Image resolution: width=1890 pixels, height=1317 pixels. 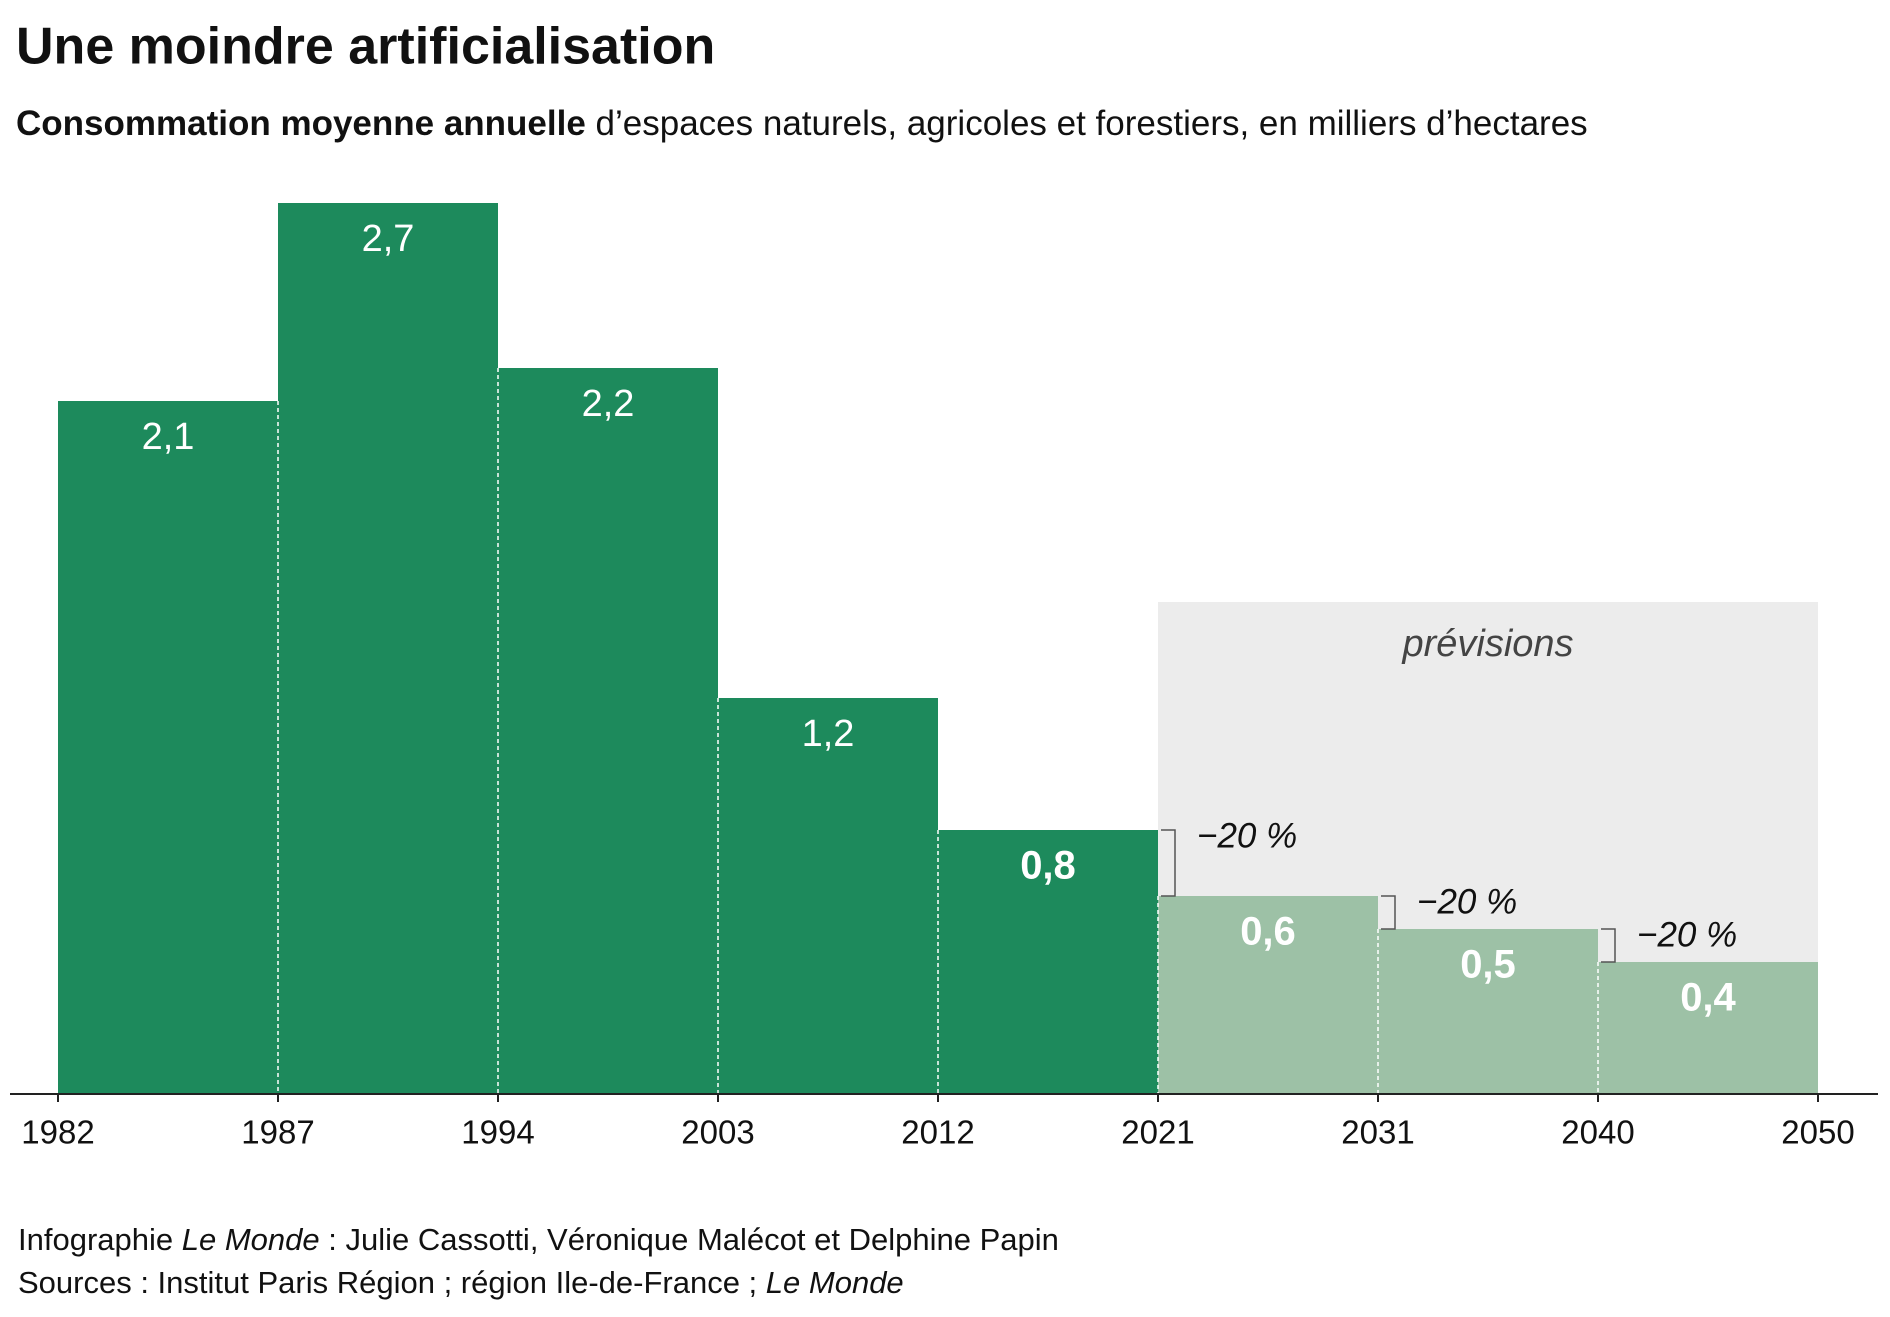 What do you see at coordinates (497, 1132) in the screenshot?
I see `x-tick-label: 1994` at bounding box center [497, 1132].